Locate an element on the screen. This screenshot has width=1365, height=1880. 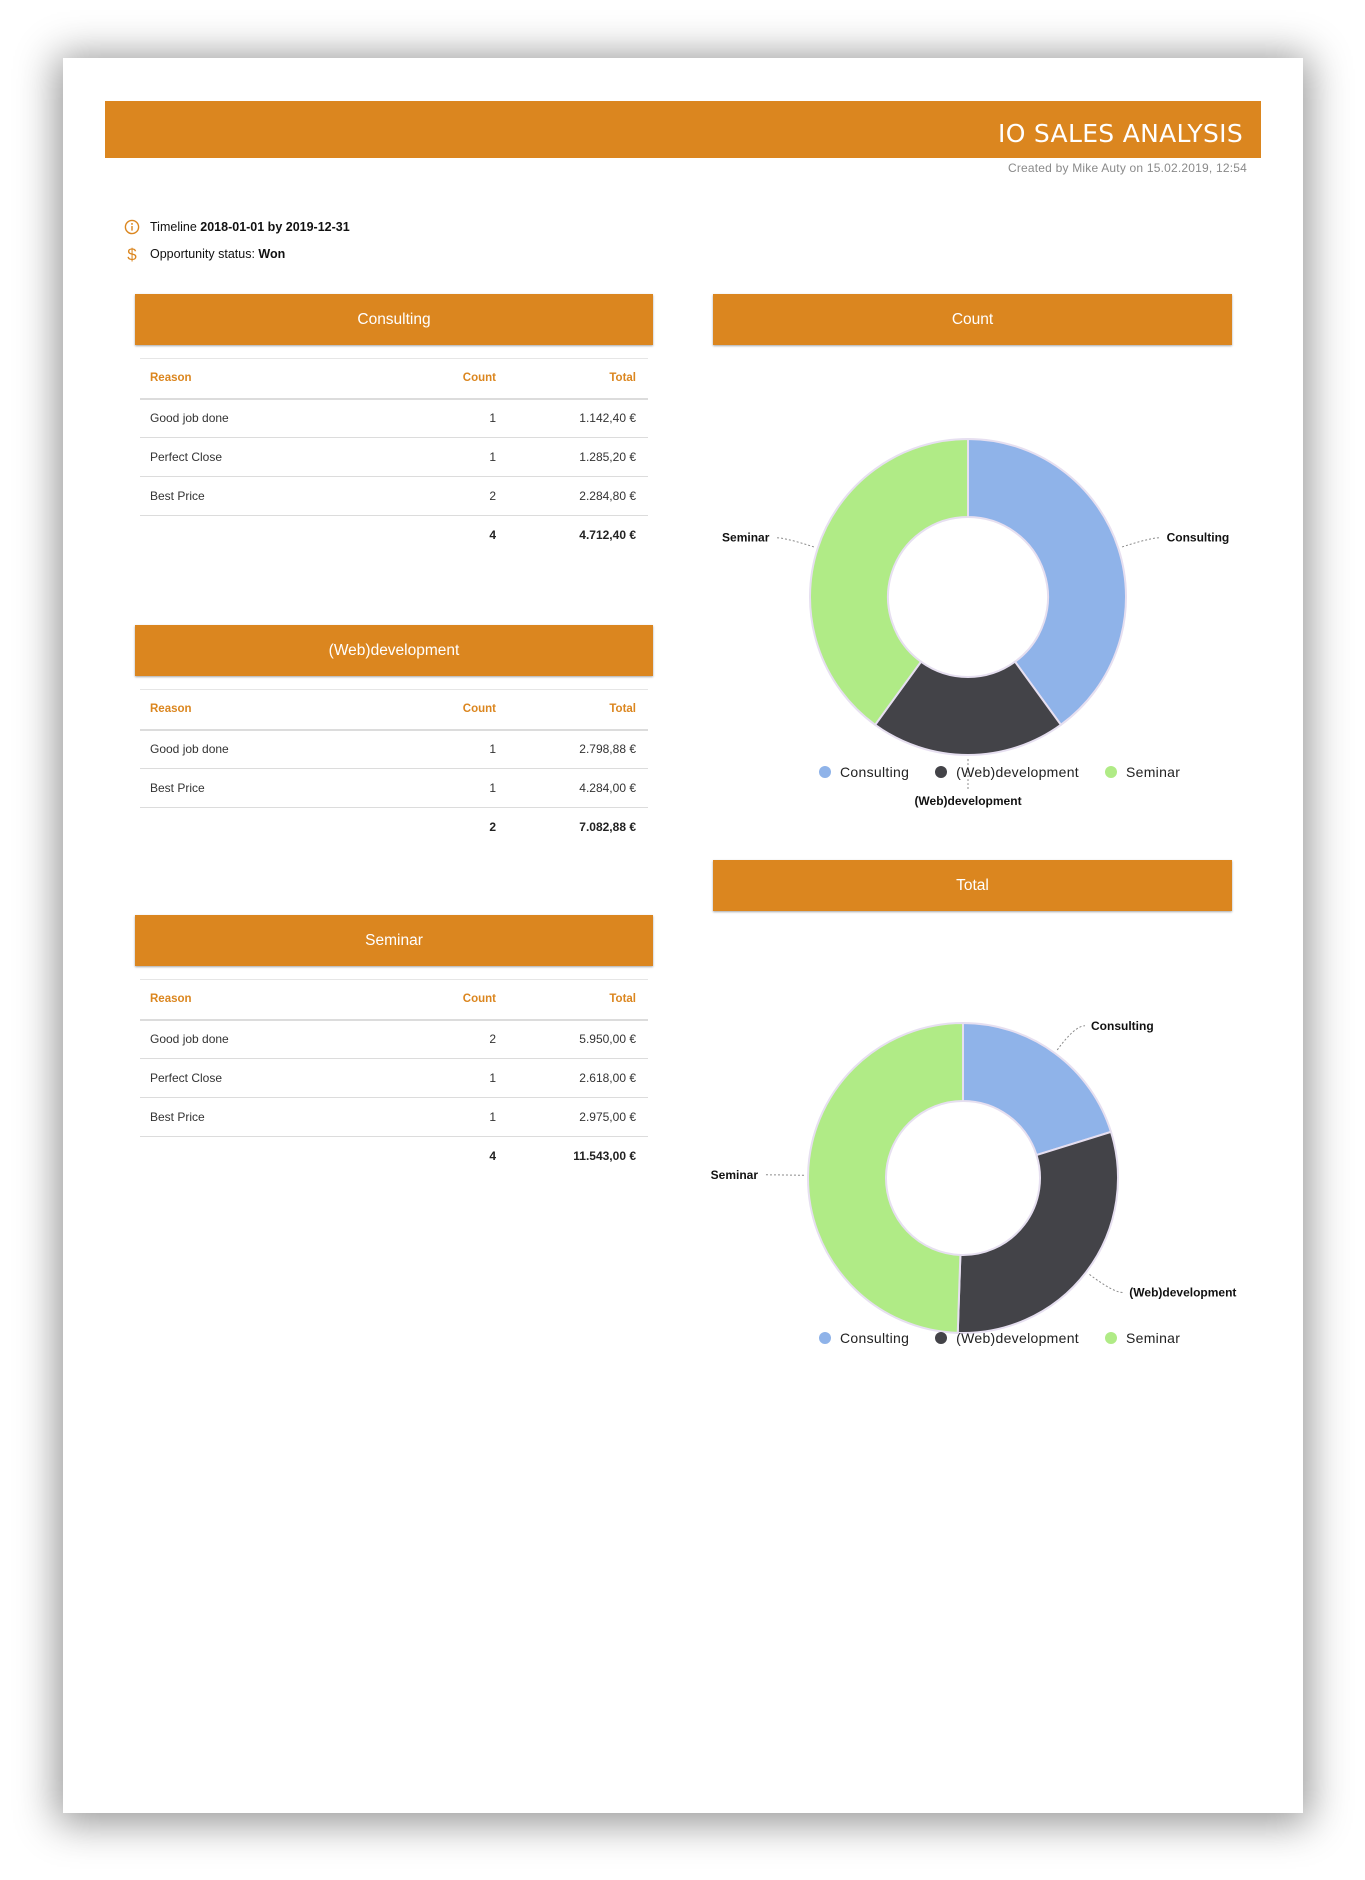
table-total-row: 4 11.543,00 € is located at coordinates (394, 1156).